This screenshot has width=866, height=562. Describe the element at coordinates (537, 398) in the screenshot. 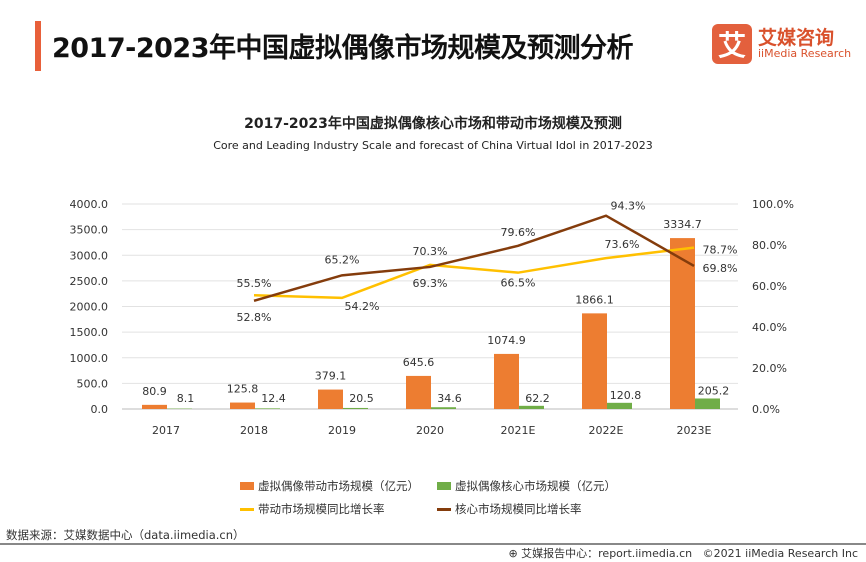

I see `core-bar-label: 62.2` at that location.